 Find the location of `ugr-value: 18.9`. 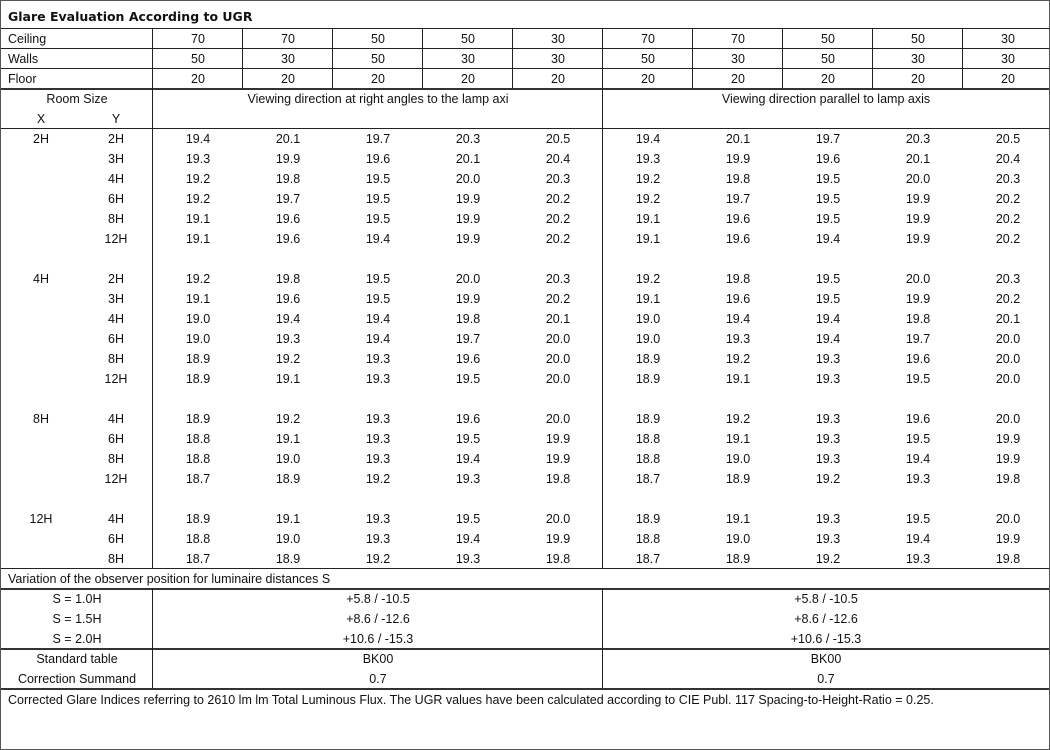

ugr-value: 18.9 is located at coordinates (198, 379).